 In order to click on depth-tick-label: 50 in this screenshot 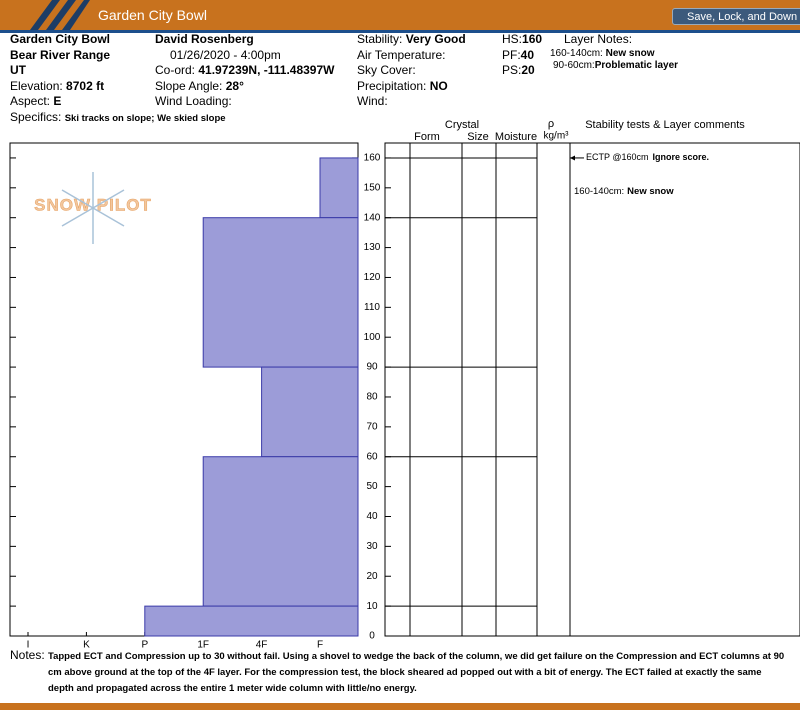, I will do `click(372, 486)`.